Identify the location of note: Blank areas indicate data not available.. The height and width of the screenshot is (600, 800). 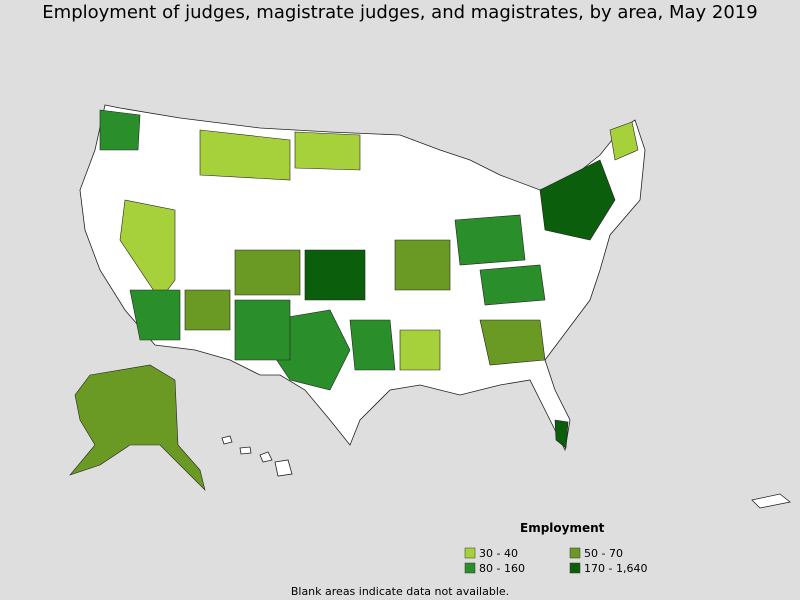
(400, 591).